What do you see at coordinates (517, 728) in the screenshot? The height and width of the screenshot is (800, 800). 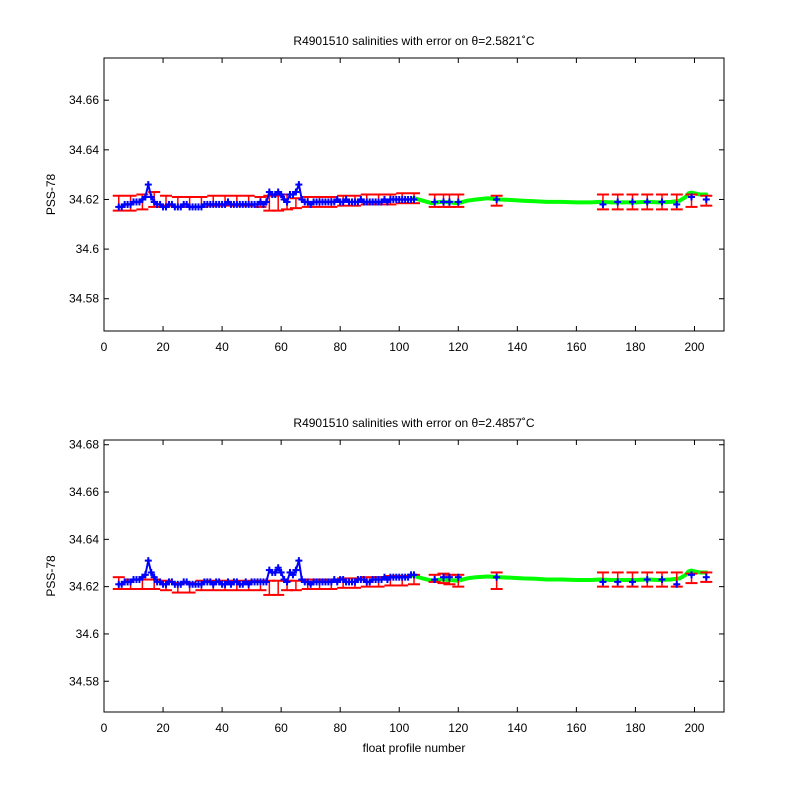 I see `x-tick-label: 140` at bounding box center [517, 728].